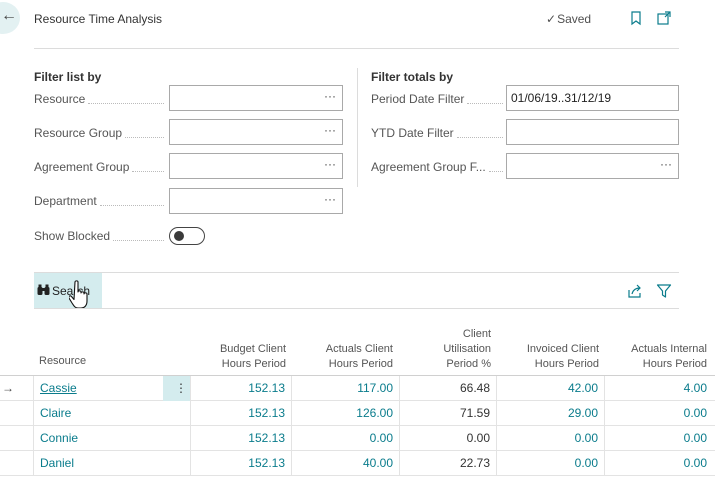  I want to click on utilisation-cell: 66.48, so click(448, 388).